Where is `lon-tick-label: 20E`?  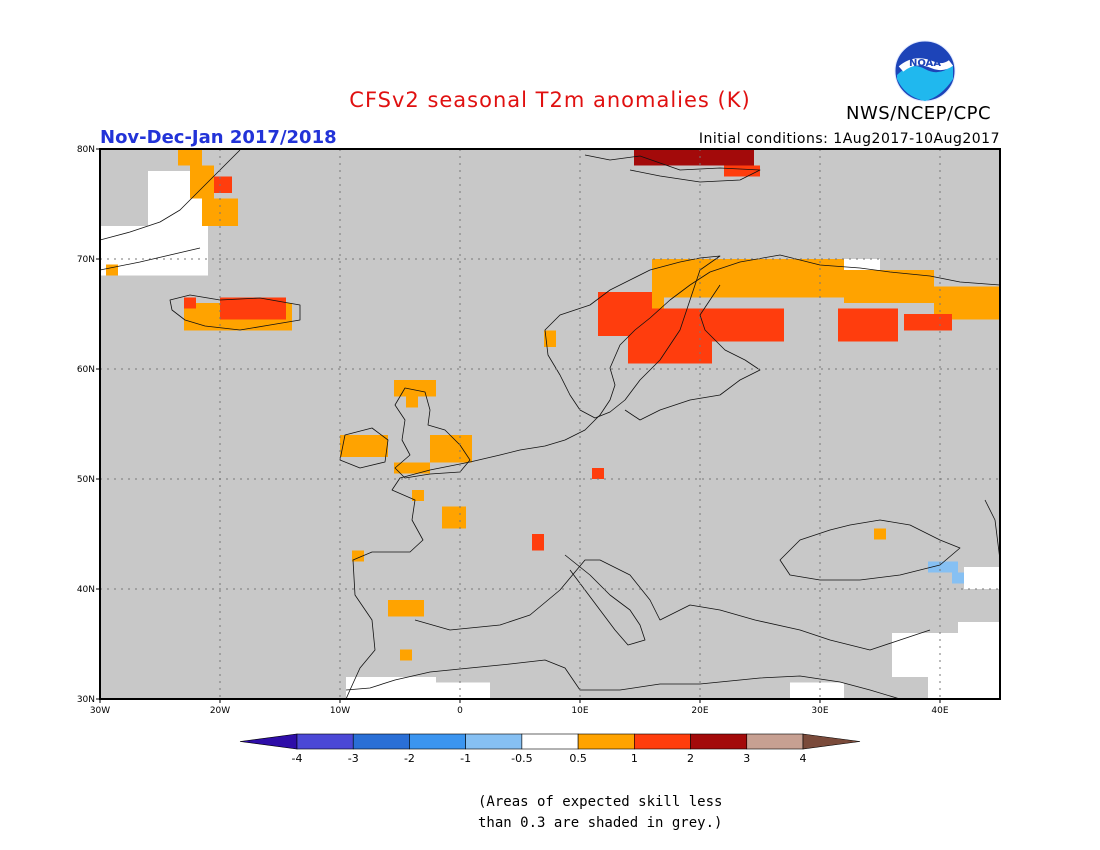 lon-tick-label: 20E is located at coordinates (699, 711).